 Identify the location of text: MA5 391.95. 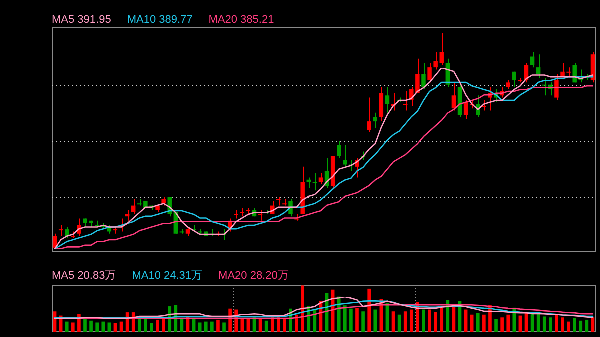
(82, 20).